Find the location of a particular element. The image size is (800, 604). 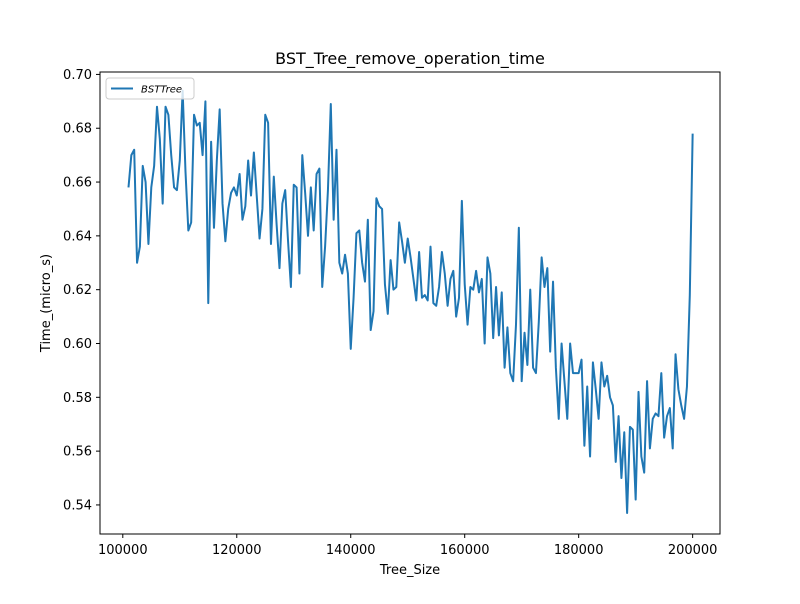

chart-title: BST_Tree_remove_operation_time is located at coordinates (410, 59).